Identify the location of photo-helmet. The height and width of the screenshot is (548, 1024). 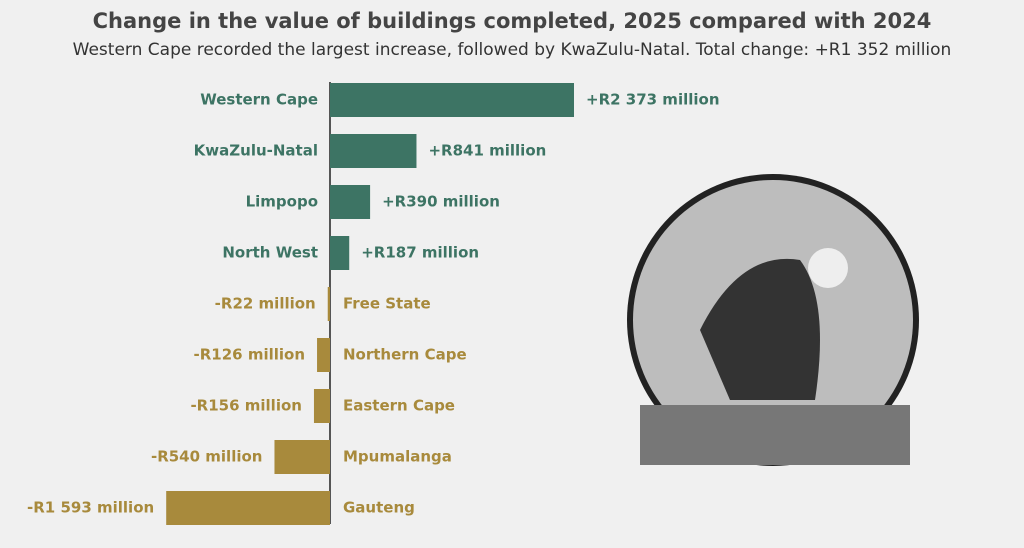
(828, 268).